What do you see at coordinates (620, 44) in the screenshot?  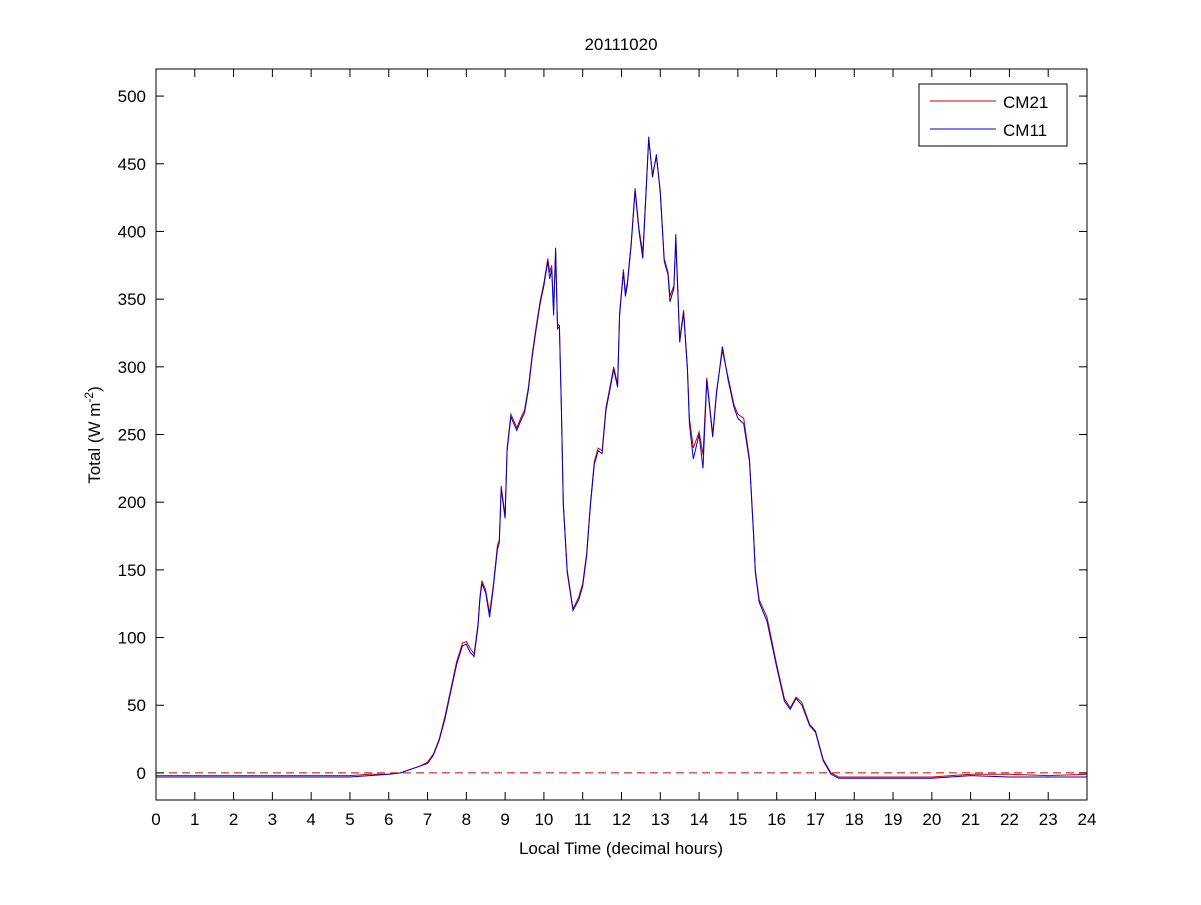 I see `chart-title: 20111020` at bounding box center [620, 44].